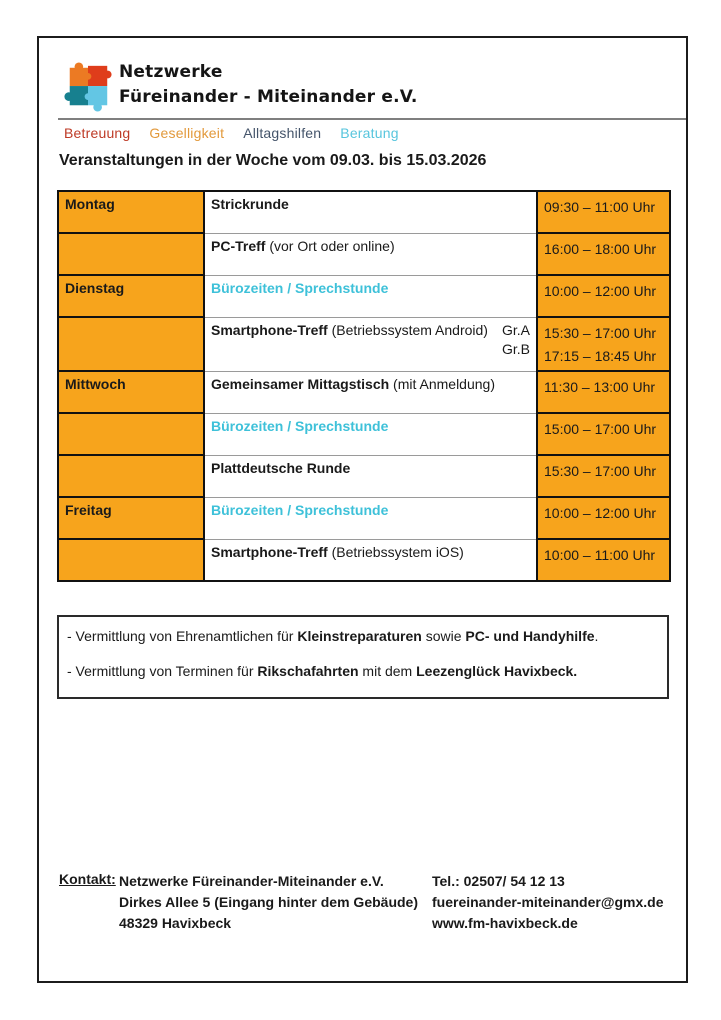 The height and width of the screenshot is (1020, 721). What do you see at coordinates (131, 212) in the screenshot?
I see `day-cell: Montag` at bounding box center [131, 212].